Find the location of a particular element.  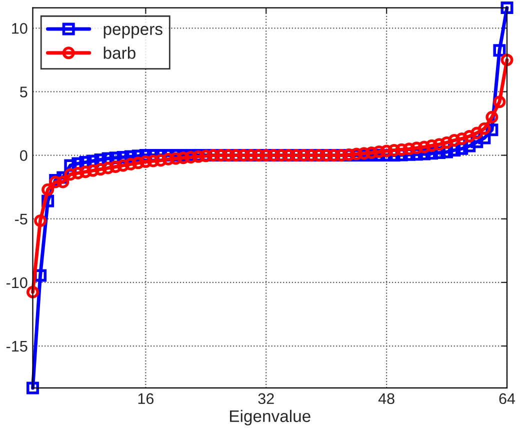

x-tick-label: 16 is located at coordinates (146, 398).